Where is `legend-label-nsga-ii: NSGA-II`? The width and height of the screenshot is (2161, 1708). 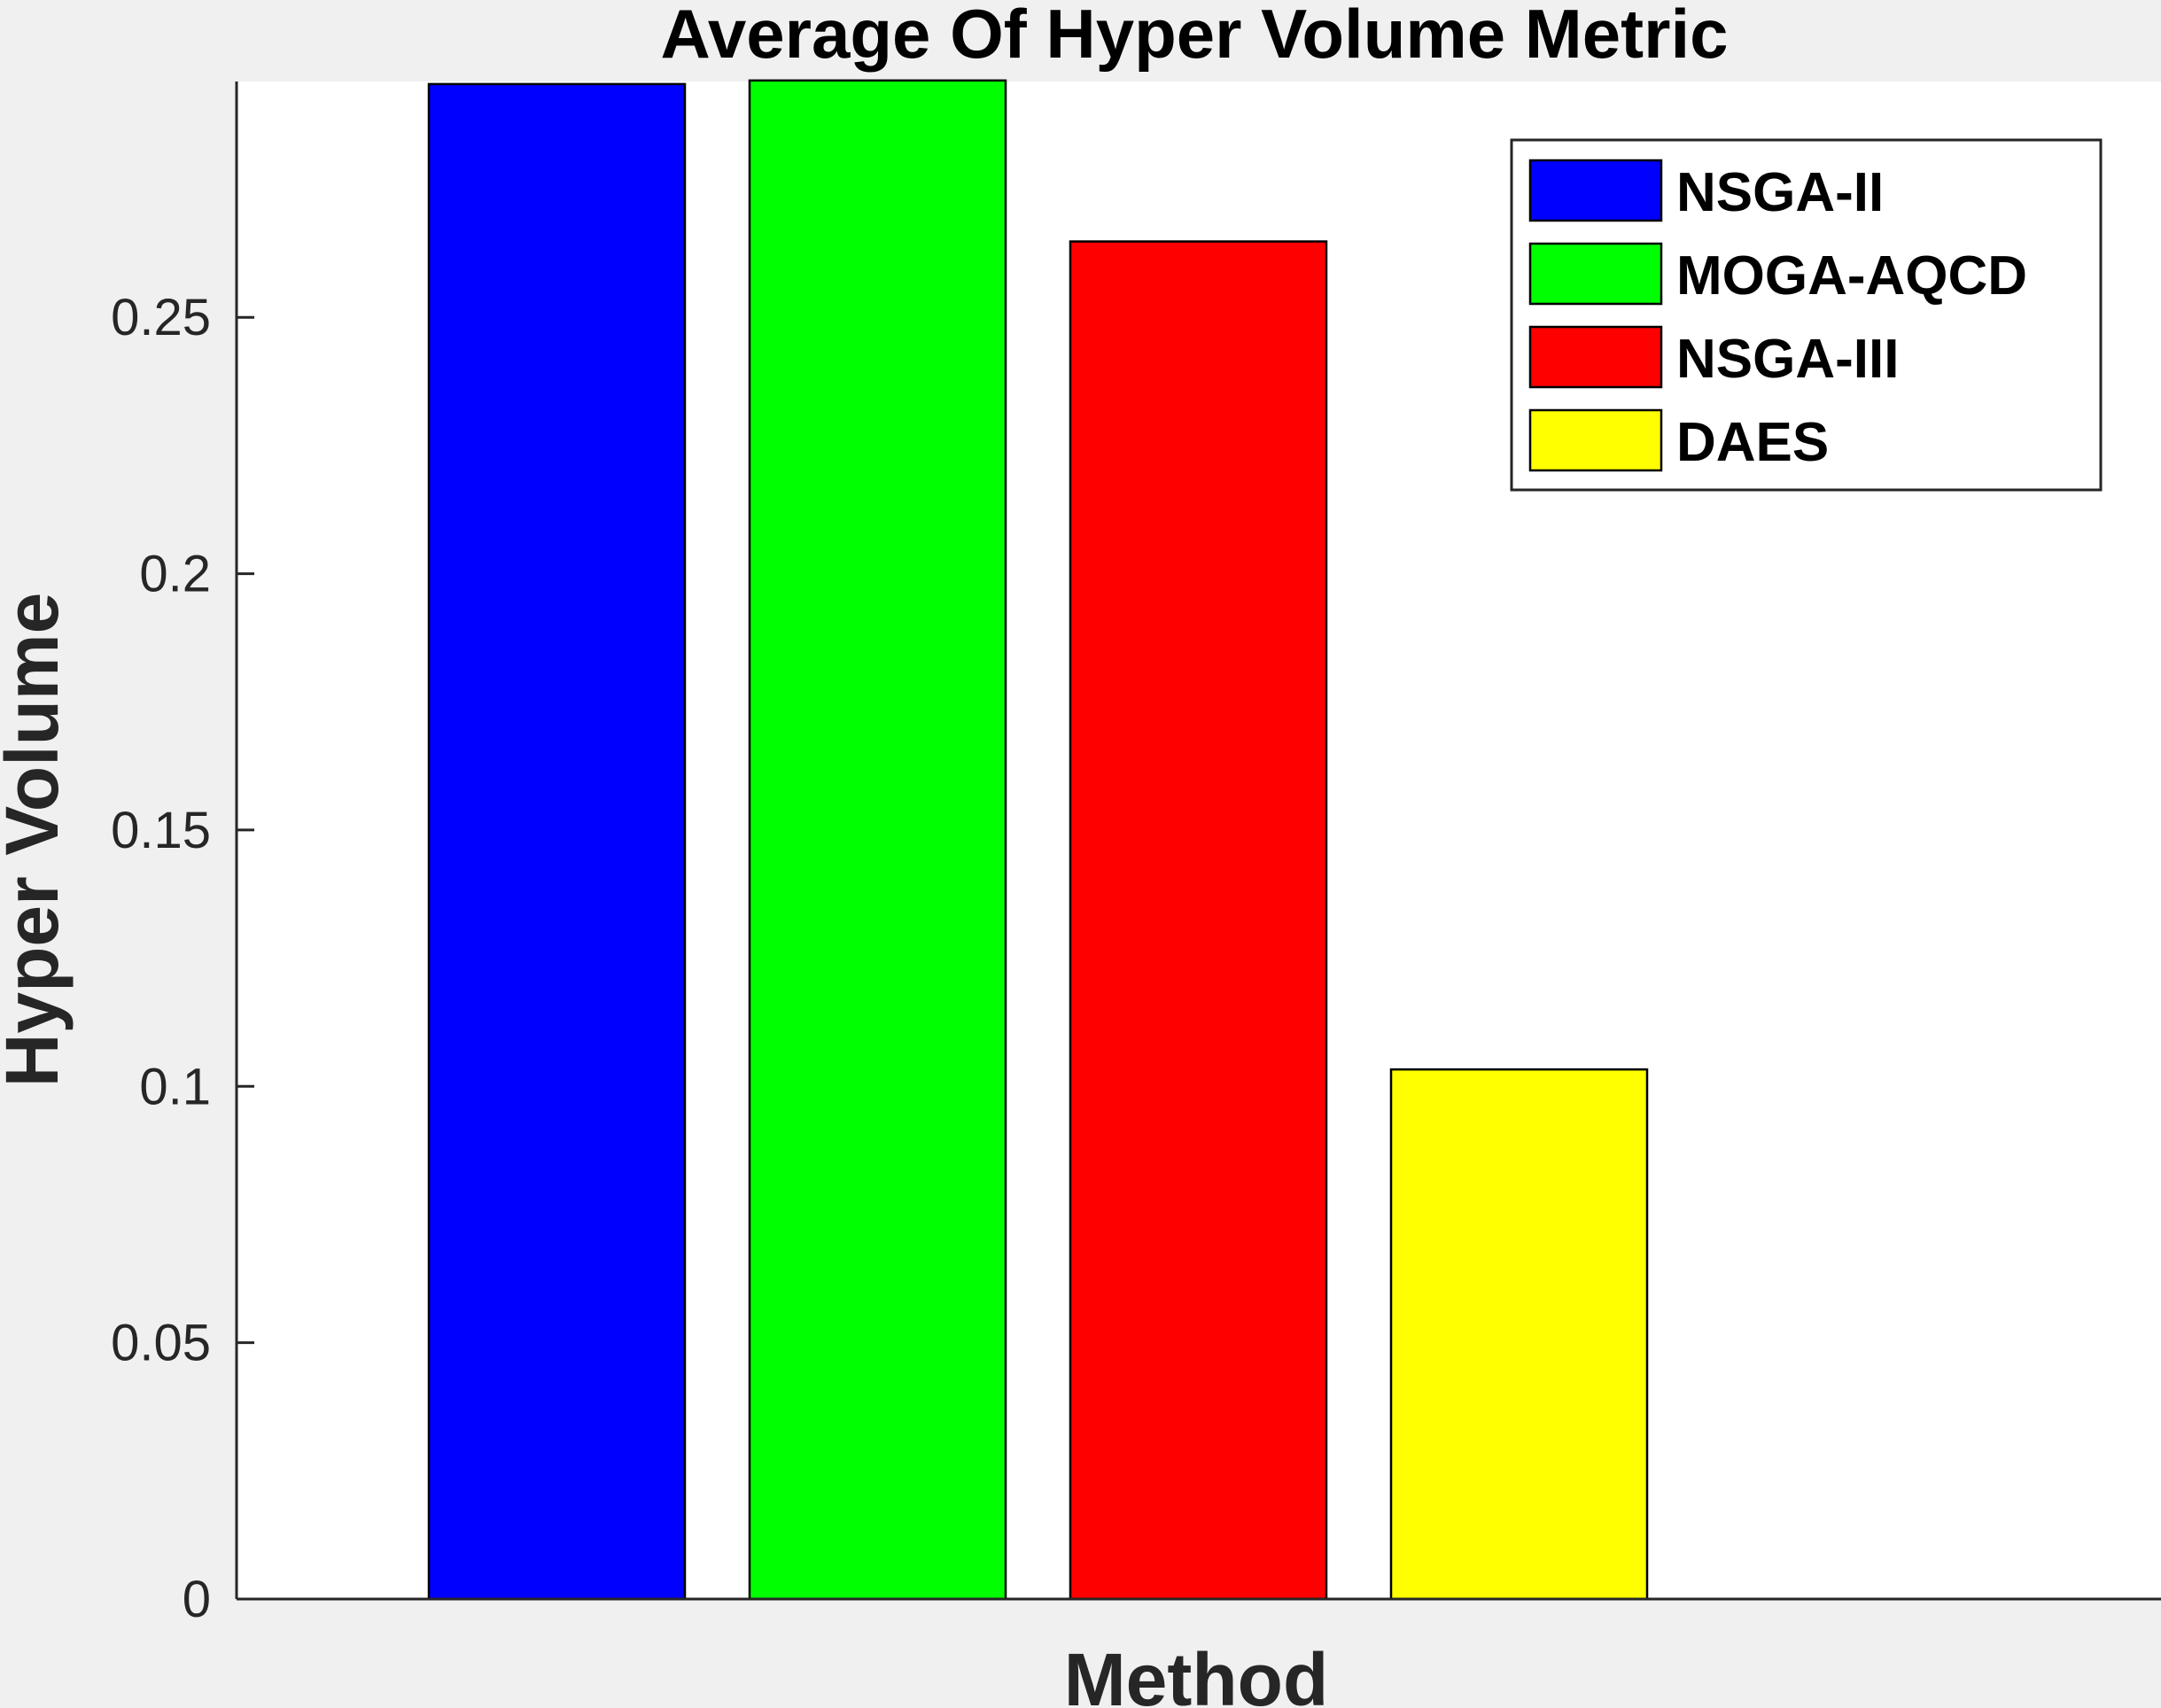
legend-label-nsga-ii: NSGA-II is located at coordinates (1780, 192).